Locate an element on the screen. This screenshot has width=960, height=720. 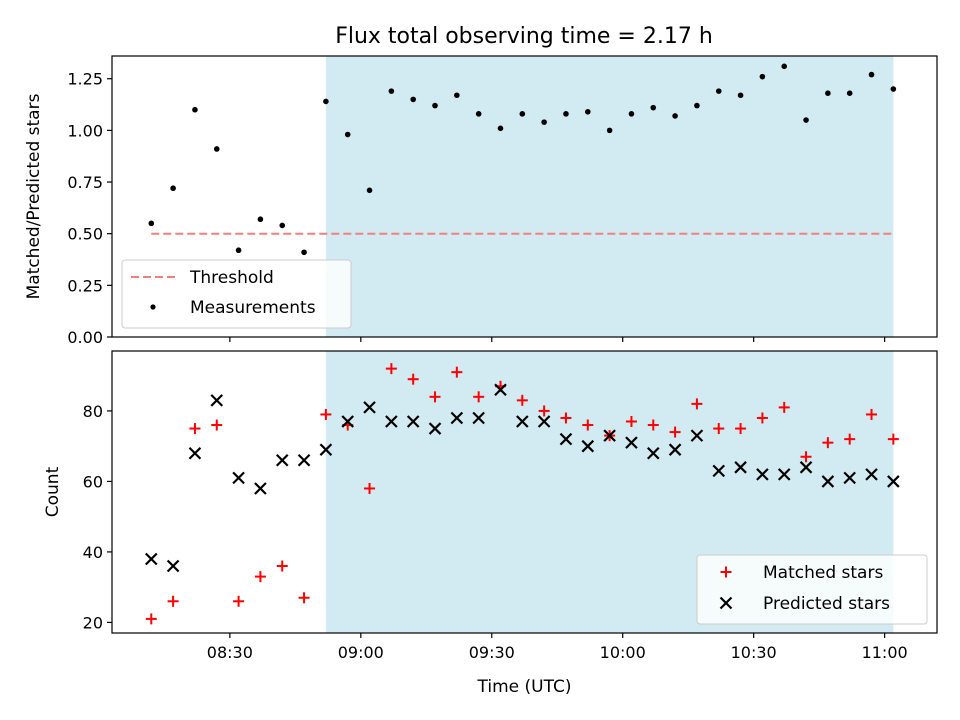
bottom-x-ticks: 08:30 09:00 09:30 10:00 10:30 11:00 is located at coordinates (557, 647).